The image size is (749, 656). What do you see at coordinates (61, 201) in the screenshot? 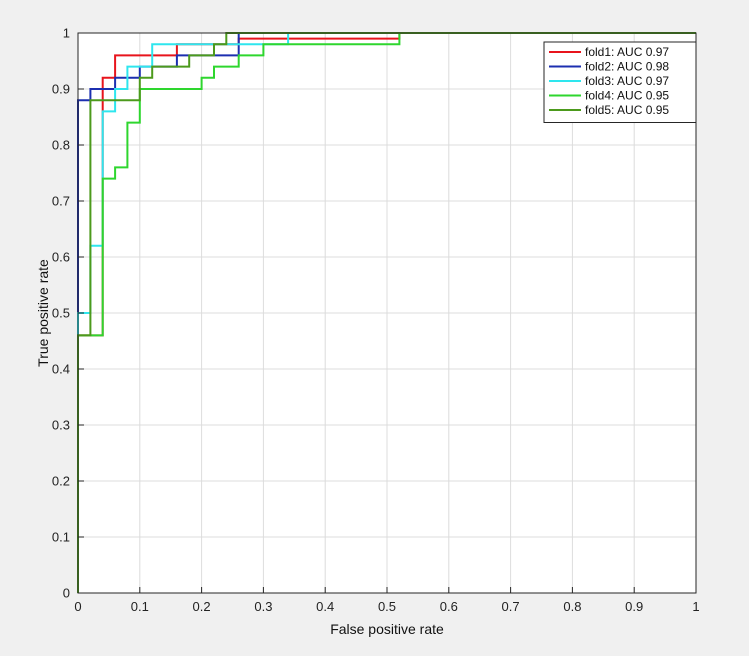
I see `y-tick-label: 0.7` at bounding box center [61, 201].